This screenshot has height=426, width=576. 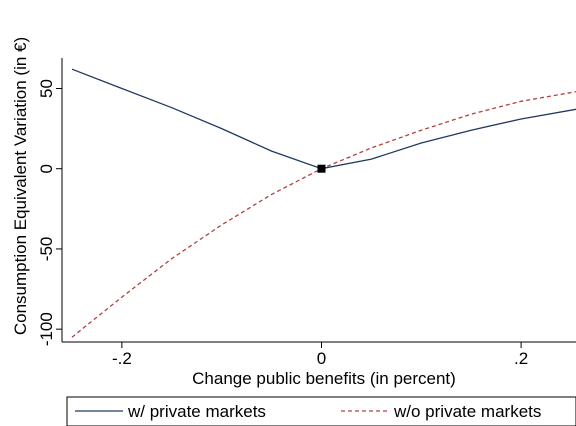 What do you see at coordinates (49, 212) in the screenshot?
I see `y-ticks: -100 -50 0 50` at bounding box center [49, 212].